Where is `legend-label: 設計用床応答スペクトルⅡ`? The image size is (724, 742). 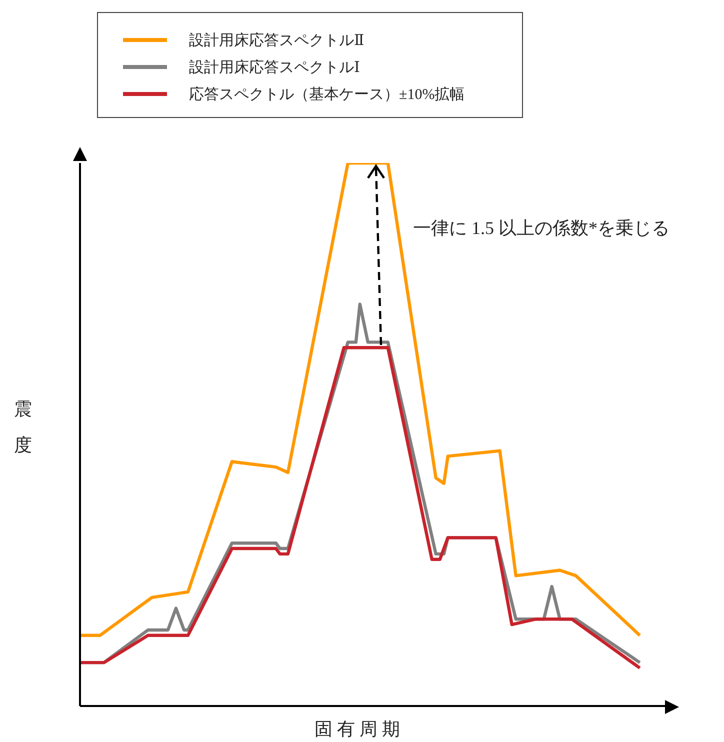
legend-label: 設計用床応答スペクトルⅡ is located at coordinates (276, 40).